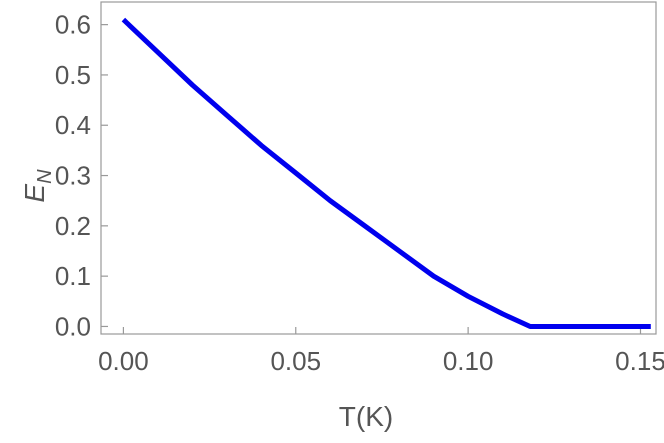  What do you see at coordinates (73, 75) in the screenshot?
I see `y-tick-label: 0.5` at bounding box center [73, 75].